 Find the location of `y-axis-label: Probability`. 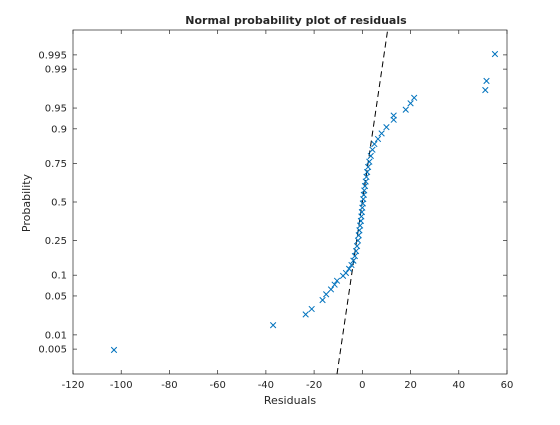

y-axis-label: Probability is located at coordinates (26, 202).